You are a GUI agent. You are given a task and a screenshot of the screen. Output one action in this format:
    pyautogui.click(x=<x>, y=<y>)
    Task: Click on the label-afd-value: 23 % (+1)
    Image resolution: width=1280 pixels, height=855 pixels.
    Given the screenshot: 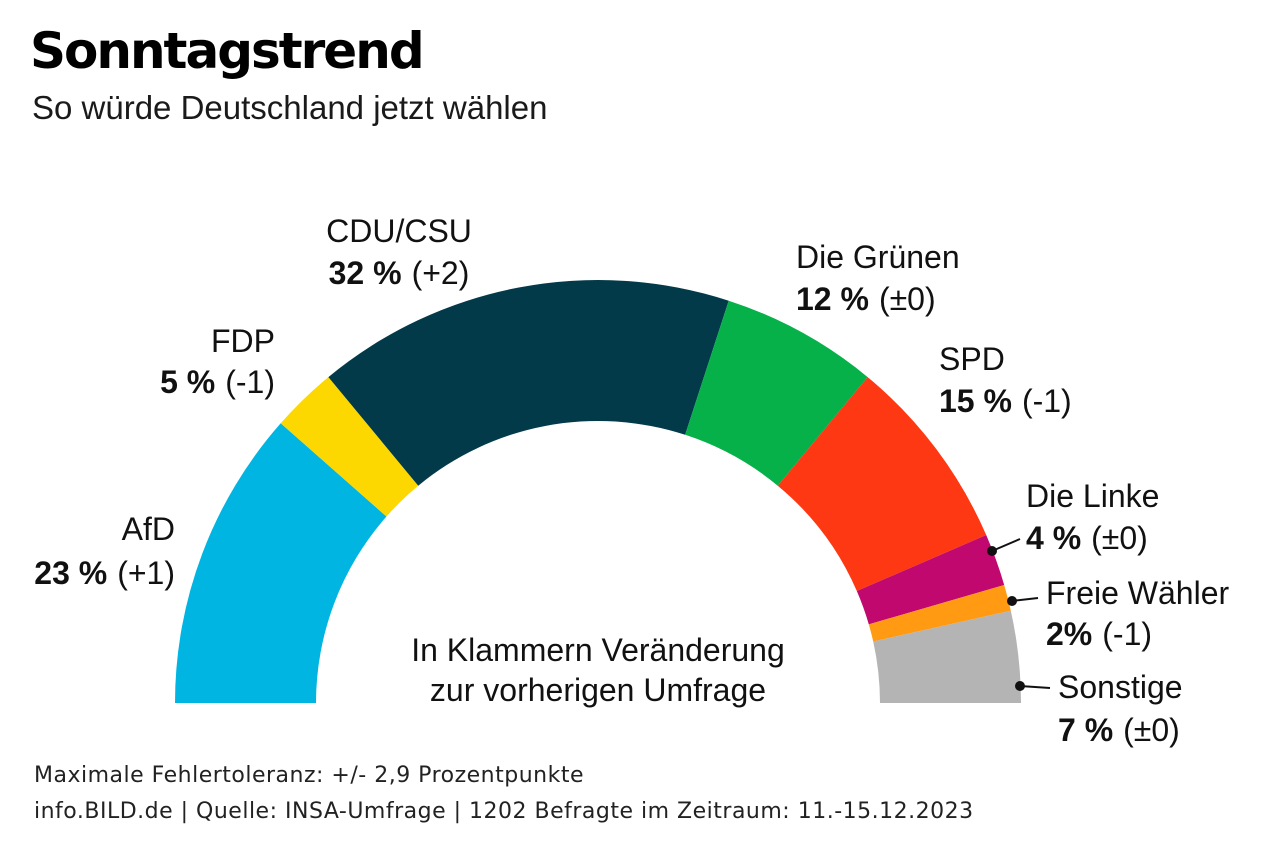 What is the action you would take?
    pyautogui.click(x=104, y=573)
    